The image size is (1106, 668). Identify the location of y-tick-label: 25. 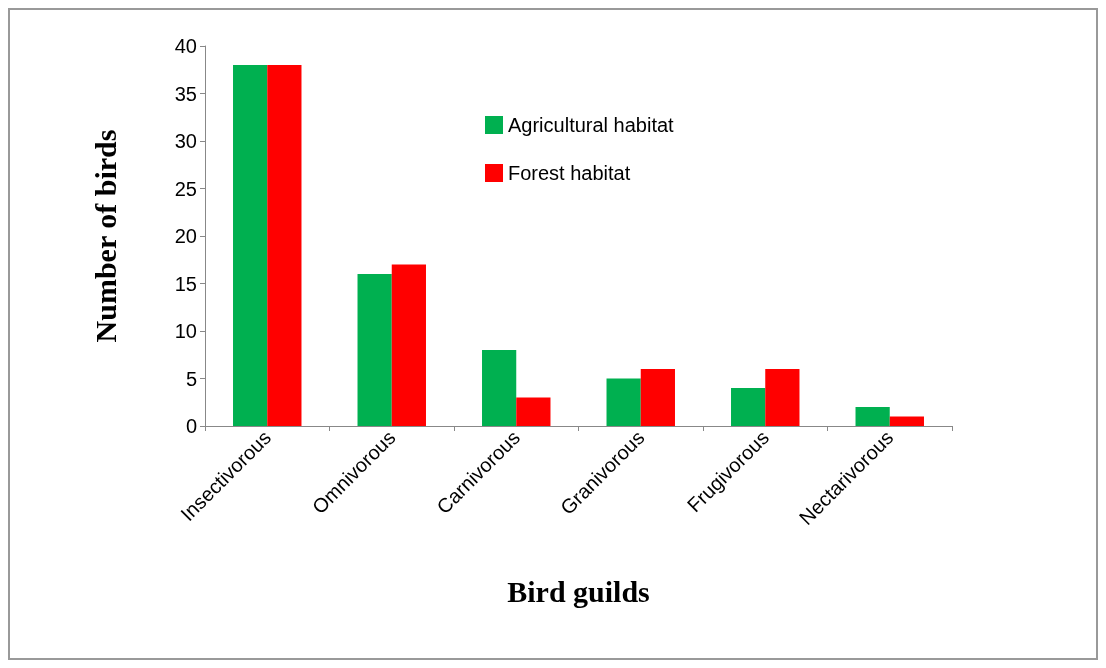
(185, 188).